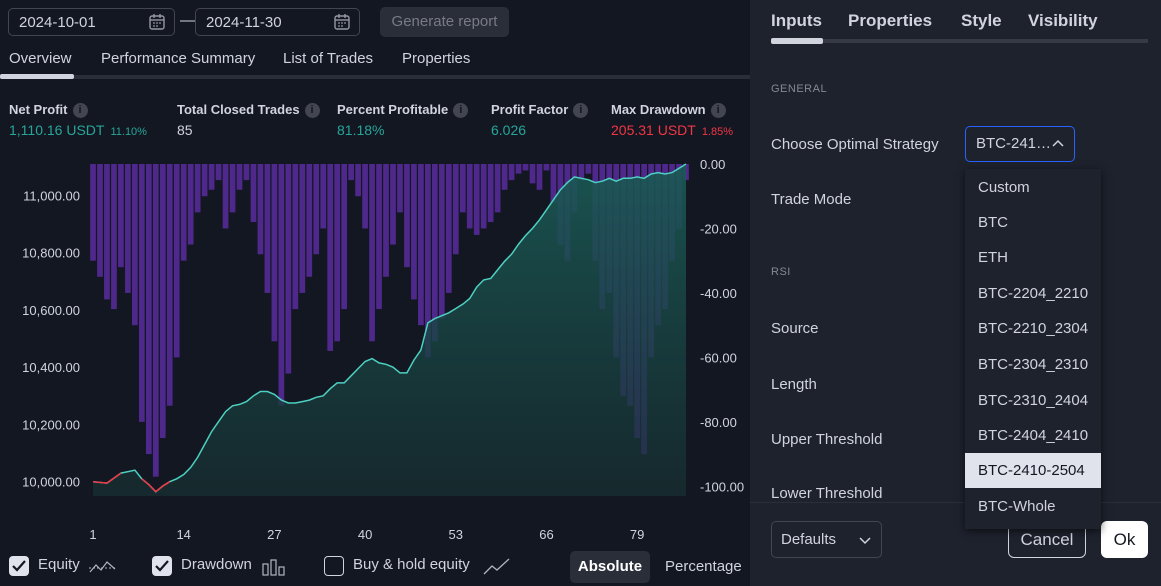 This screenshot has width=1161, height=586. I want to click on chevron-down-icon, so click(865, 541).